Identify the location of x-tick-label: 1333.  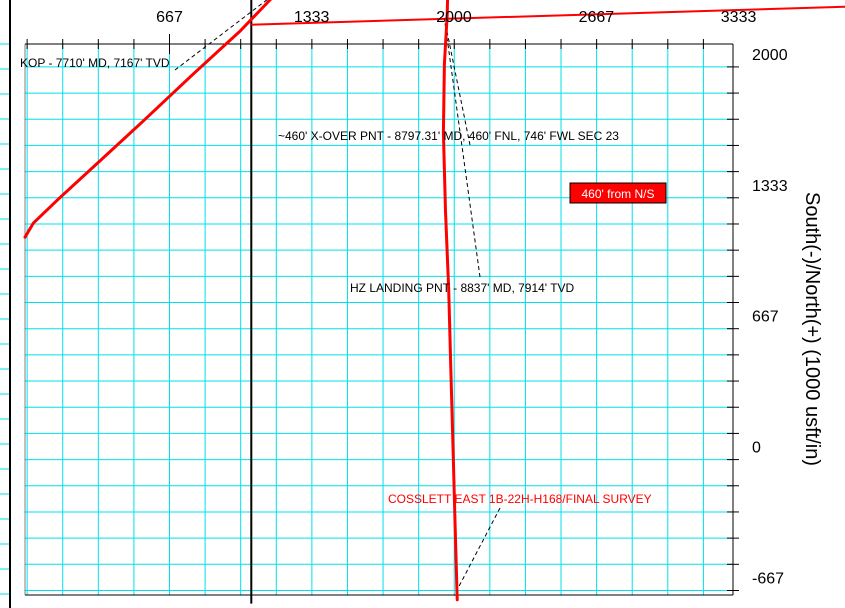
(312, 17).